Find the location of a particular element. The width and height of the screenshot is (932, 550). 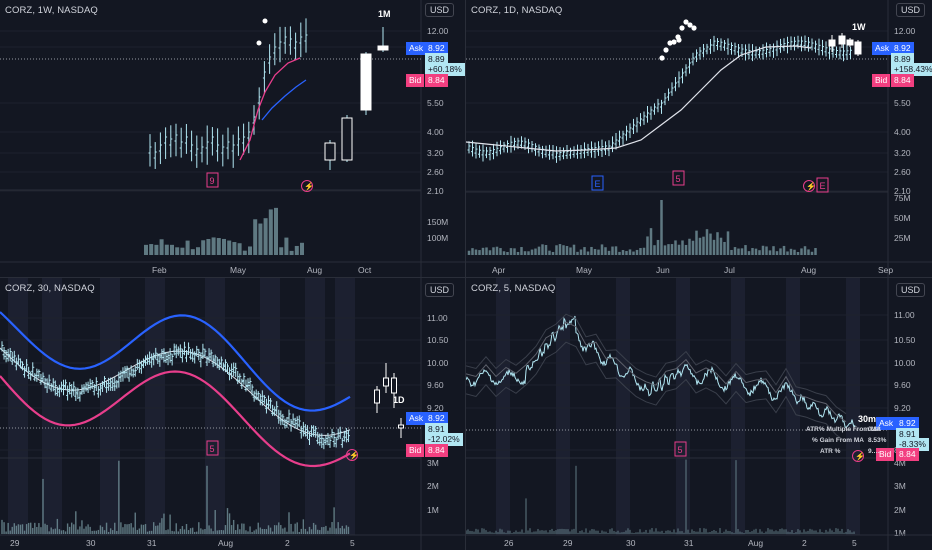

pane-divider-horizontal is located at coordinates (466, 277).